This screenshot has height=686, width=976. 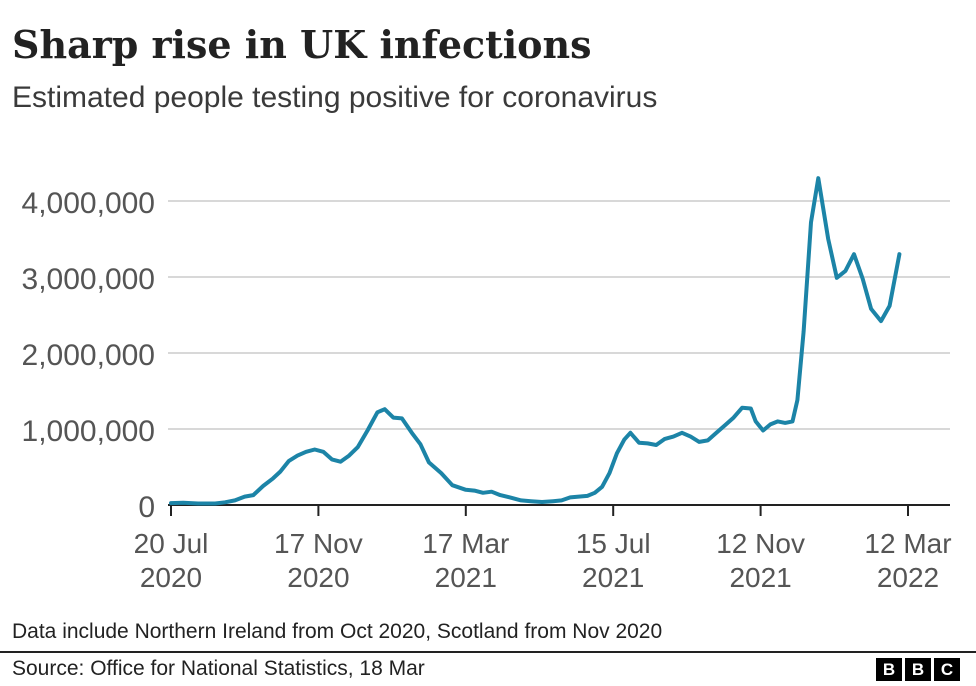 I want to click on y-tick-label: 3,000,000, so click(x=88, y=279).